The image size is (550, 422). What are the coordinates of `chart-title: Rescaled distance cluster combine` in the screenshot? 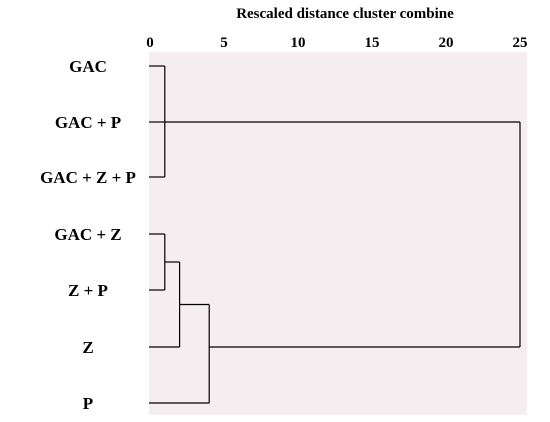 It's located at (345, 14).